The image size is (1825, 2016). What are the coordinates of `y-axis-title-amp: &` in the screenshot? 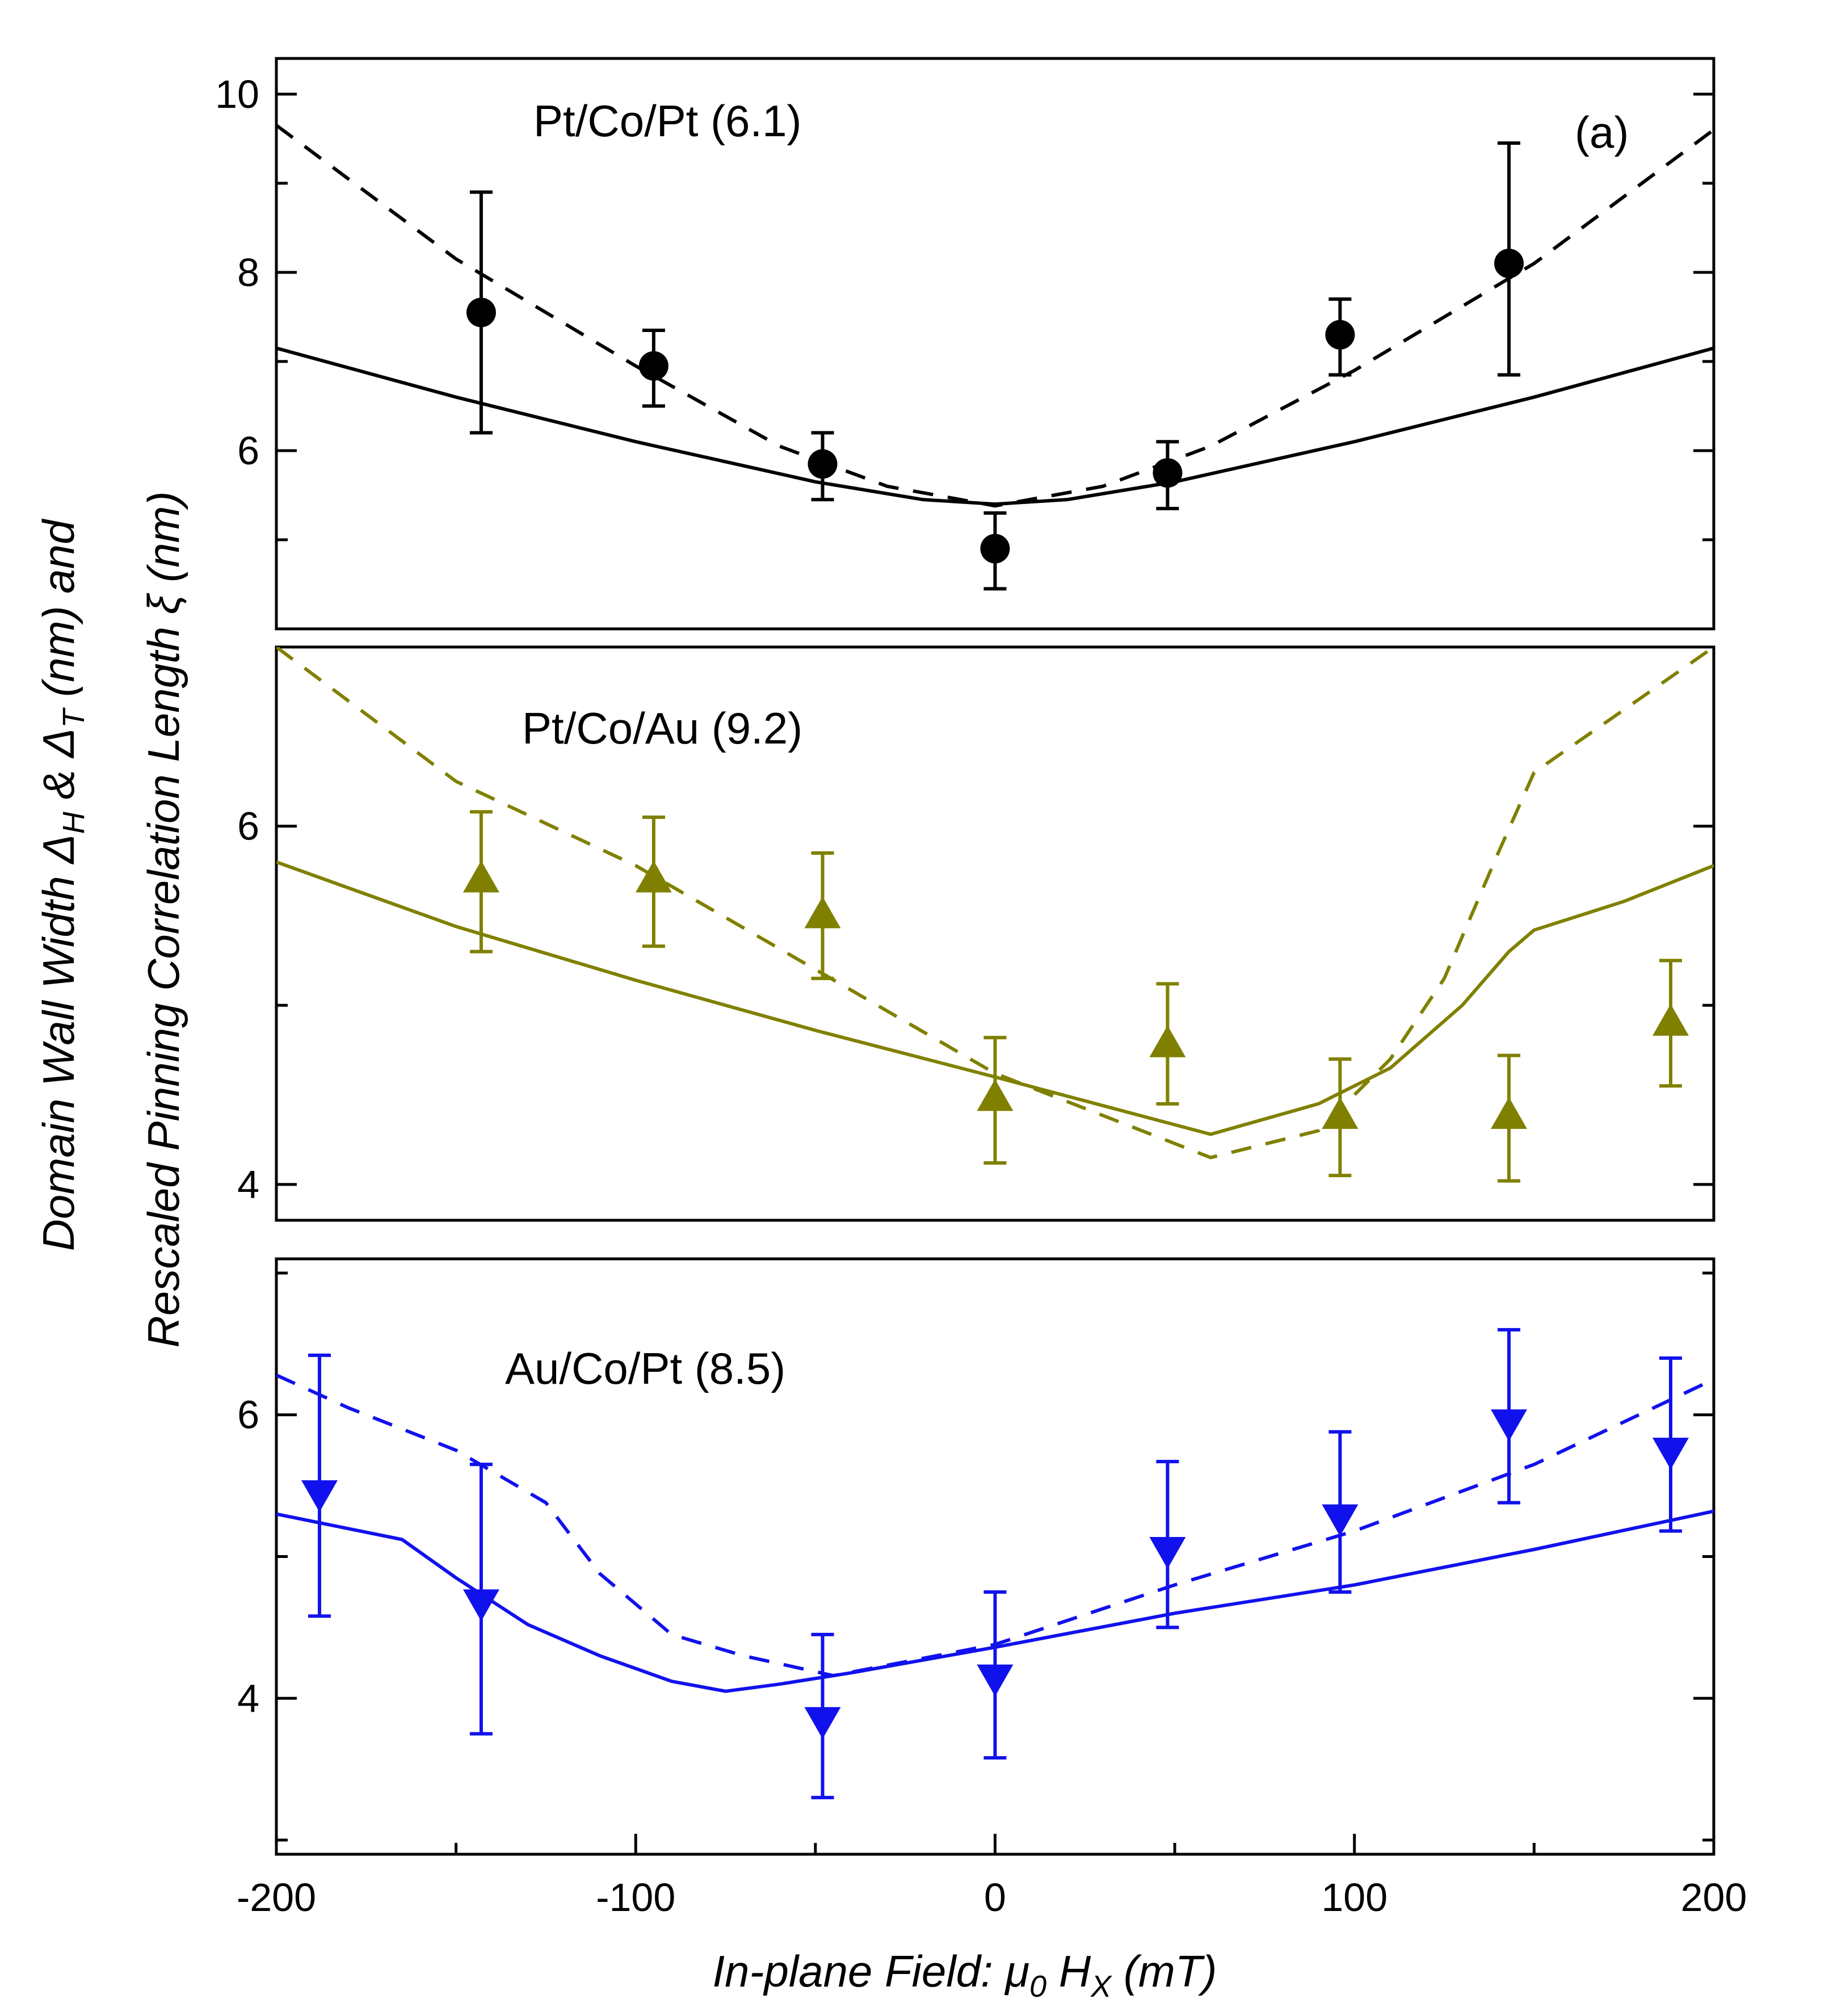 It's located at (58, 785).